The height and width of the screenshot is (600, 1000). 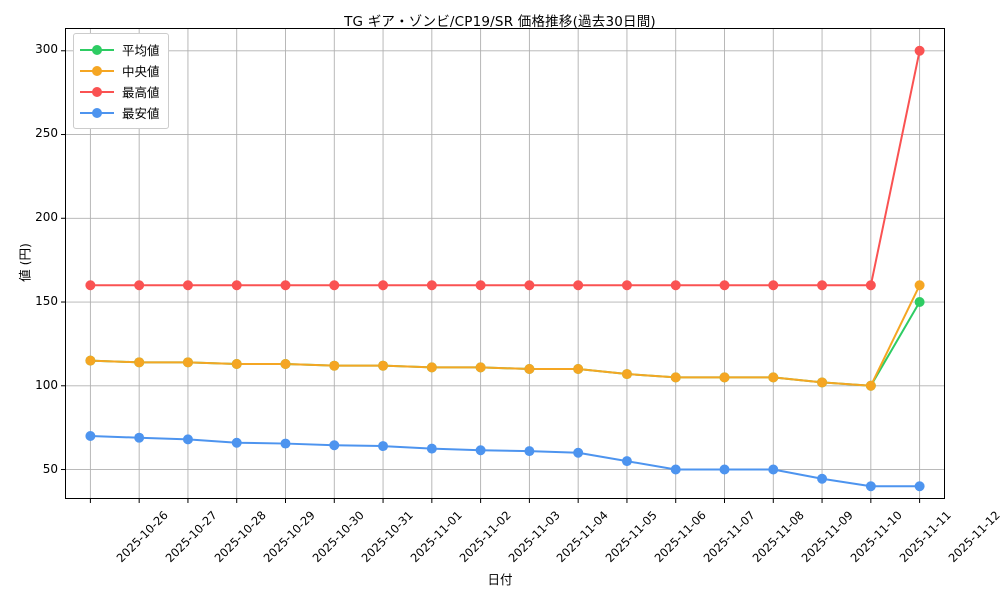 I want to click on x-tick-label: 2025-11-08, so click(x=778, y=537).